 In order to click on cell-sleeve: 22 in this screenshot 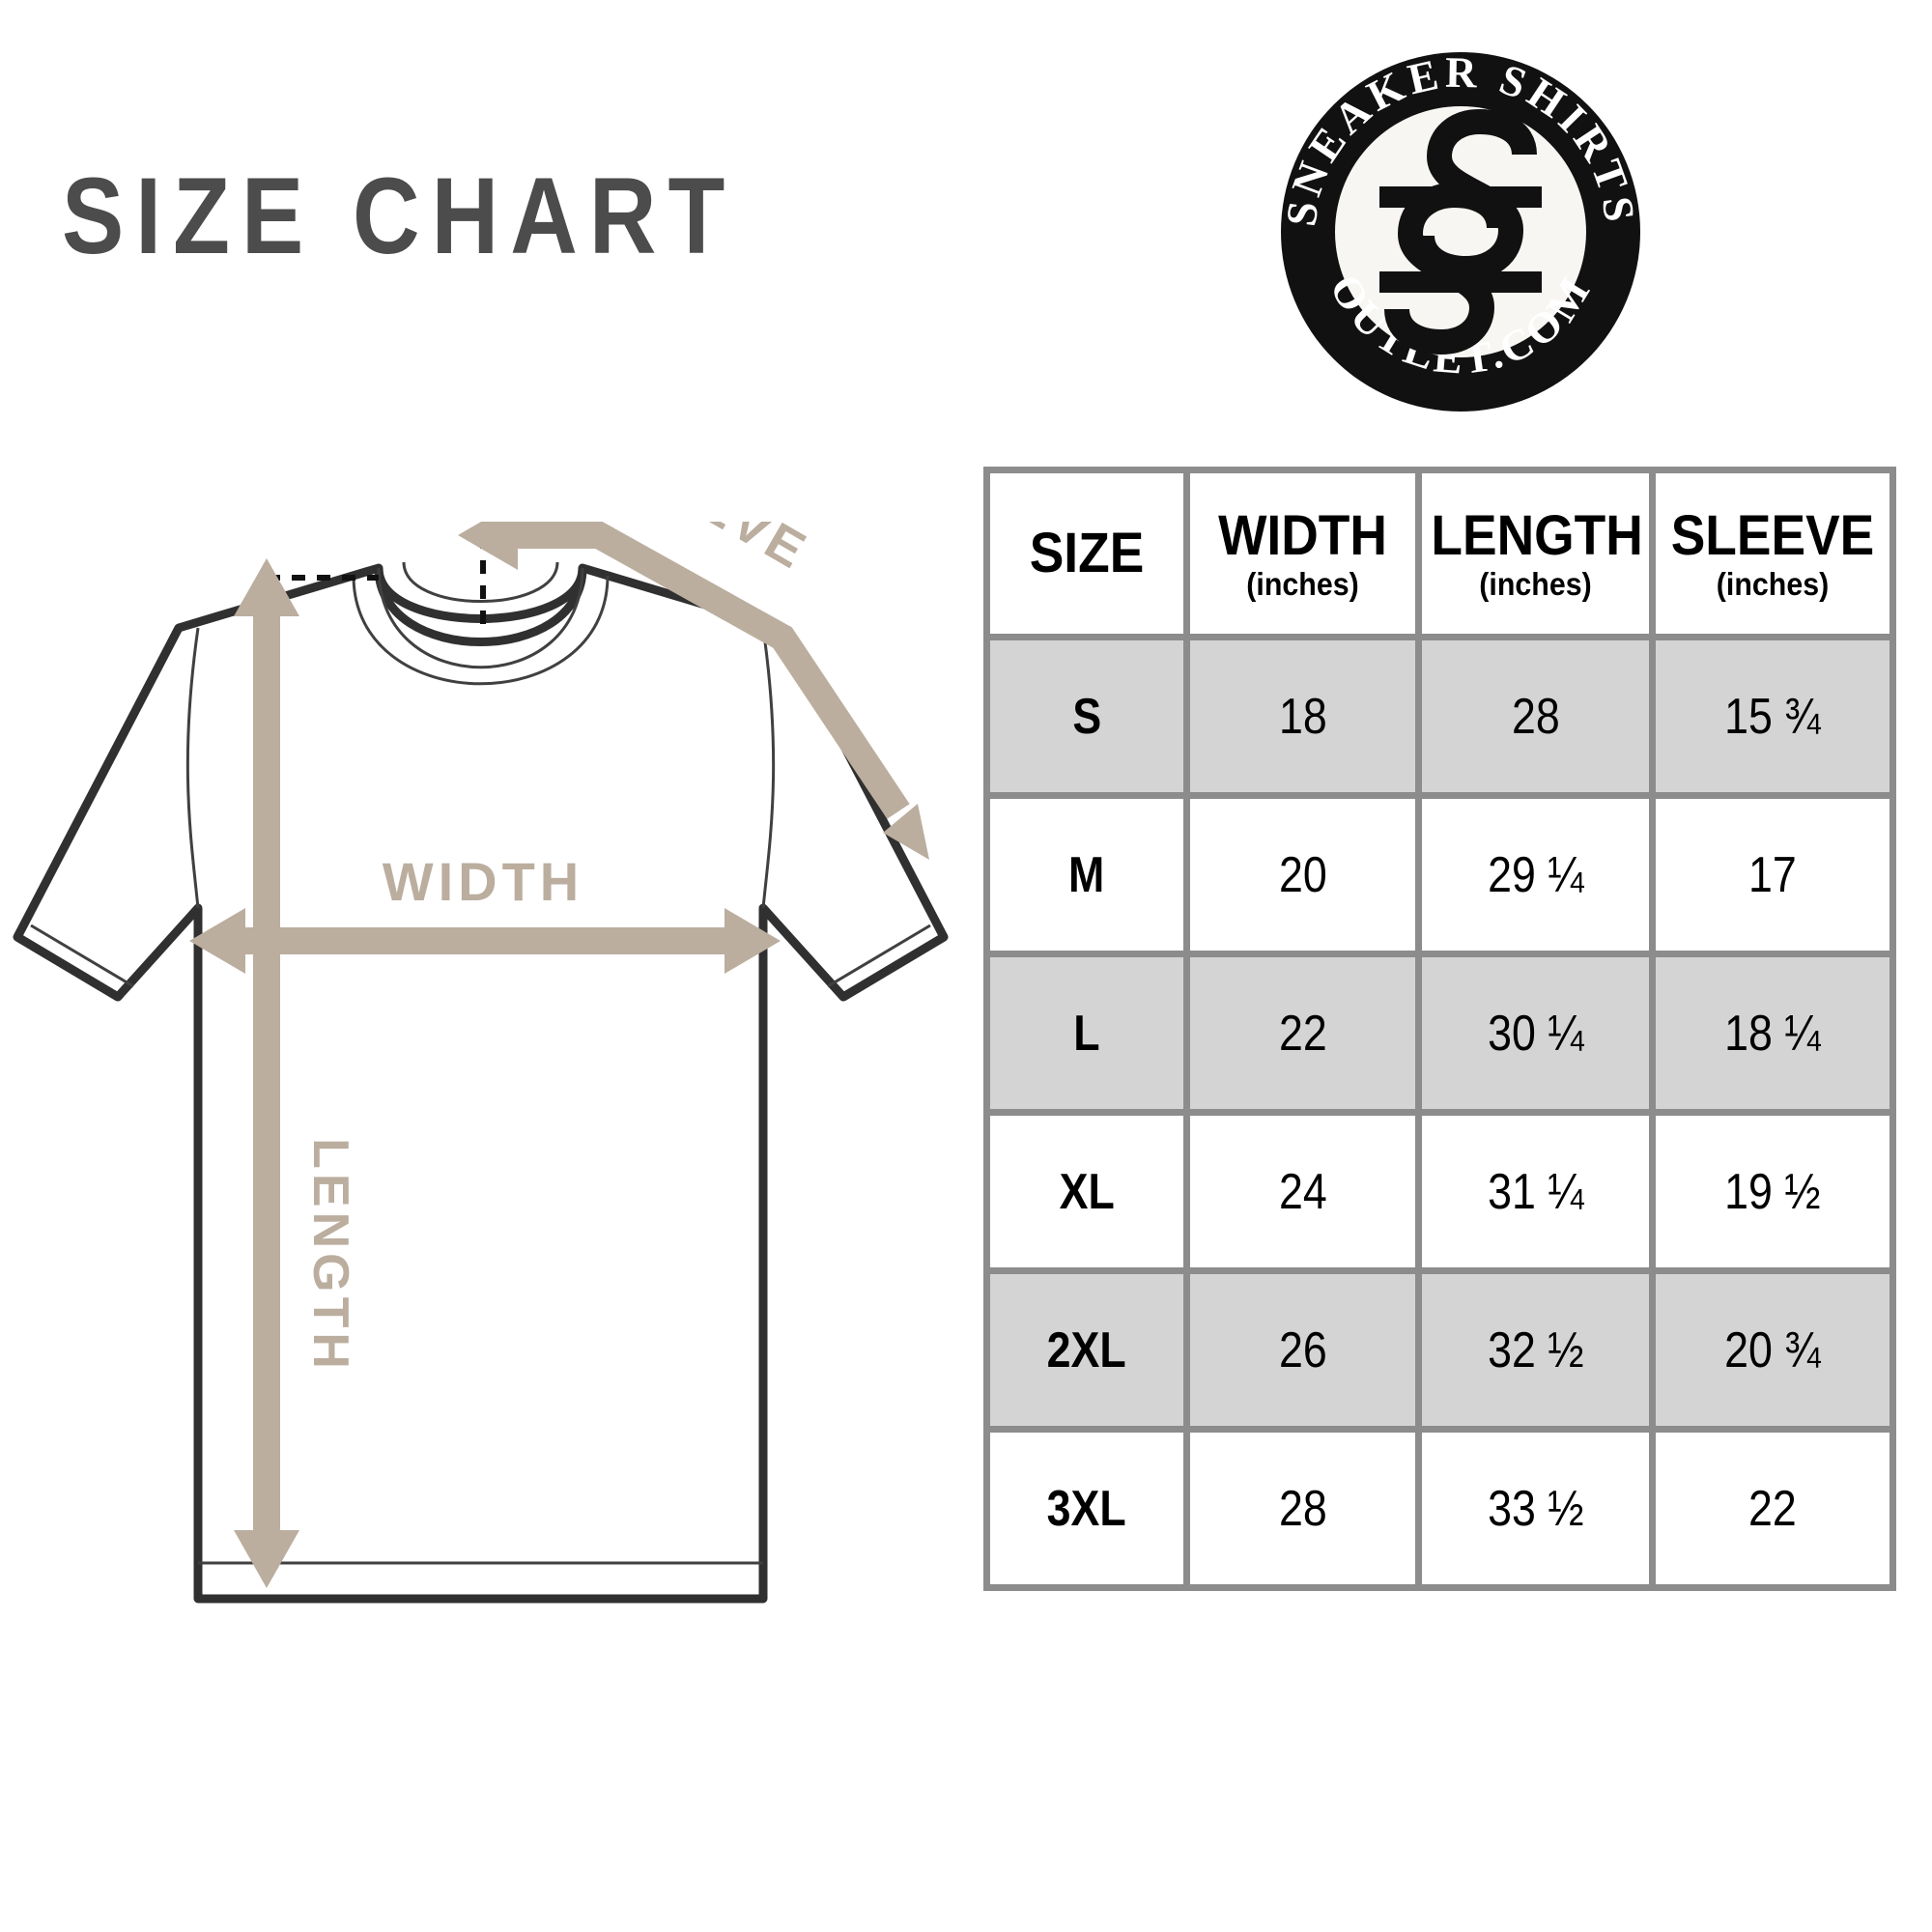, I will do `click(1769, 1505)`.